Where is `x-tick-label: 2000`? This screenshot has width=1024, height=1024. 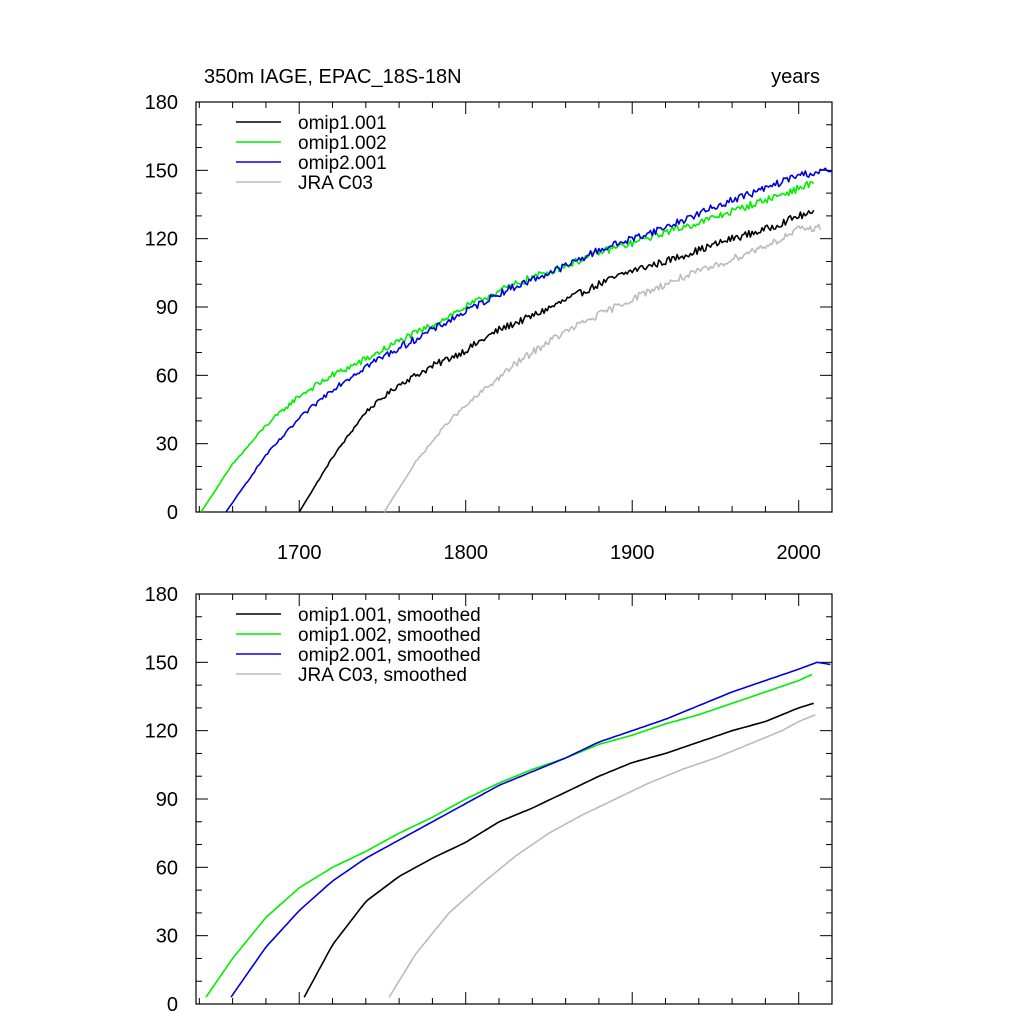
x-tick-label: 2000 is located at coordinates (798, 553).